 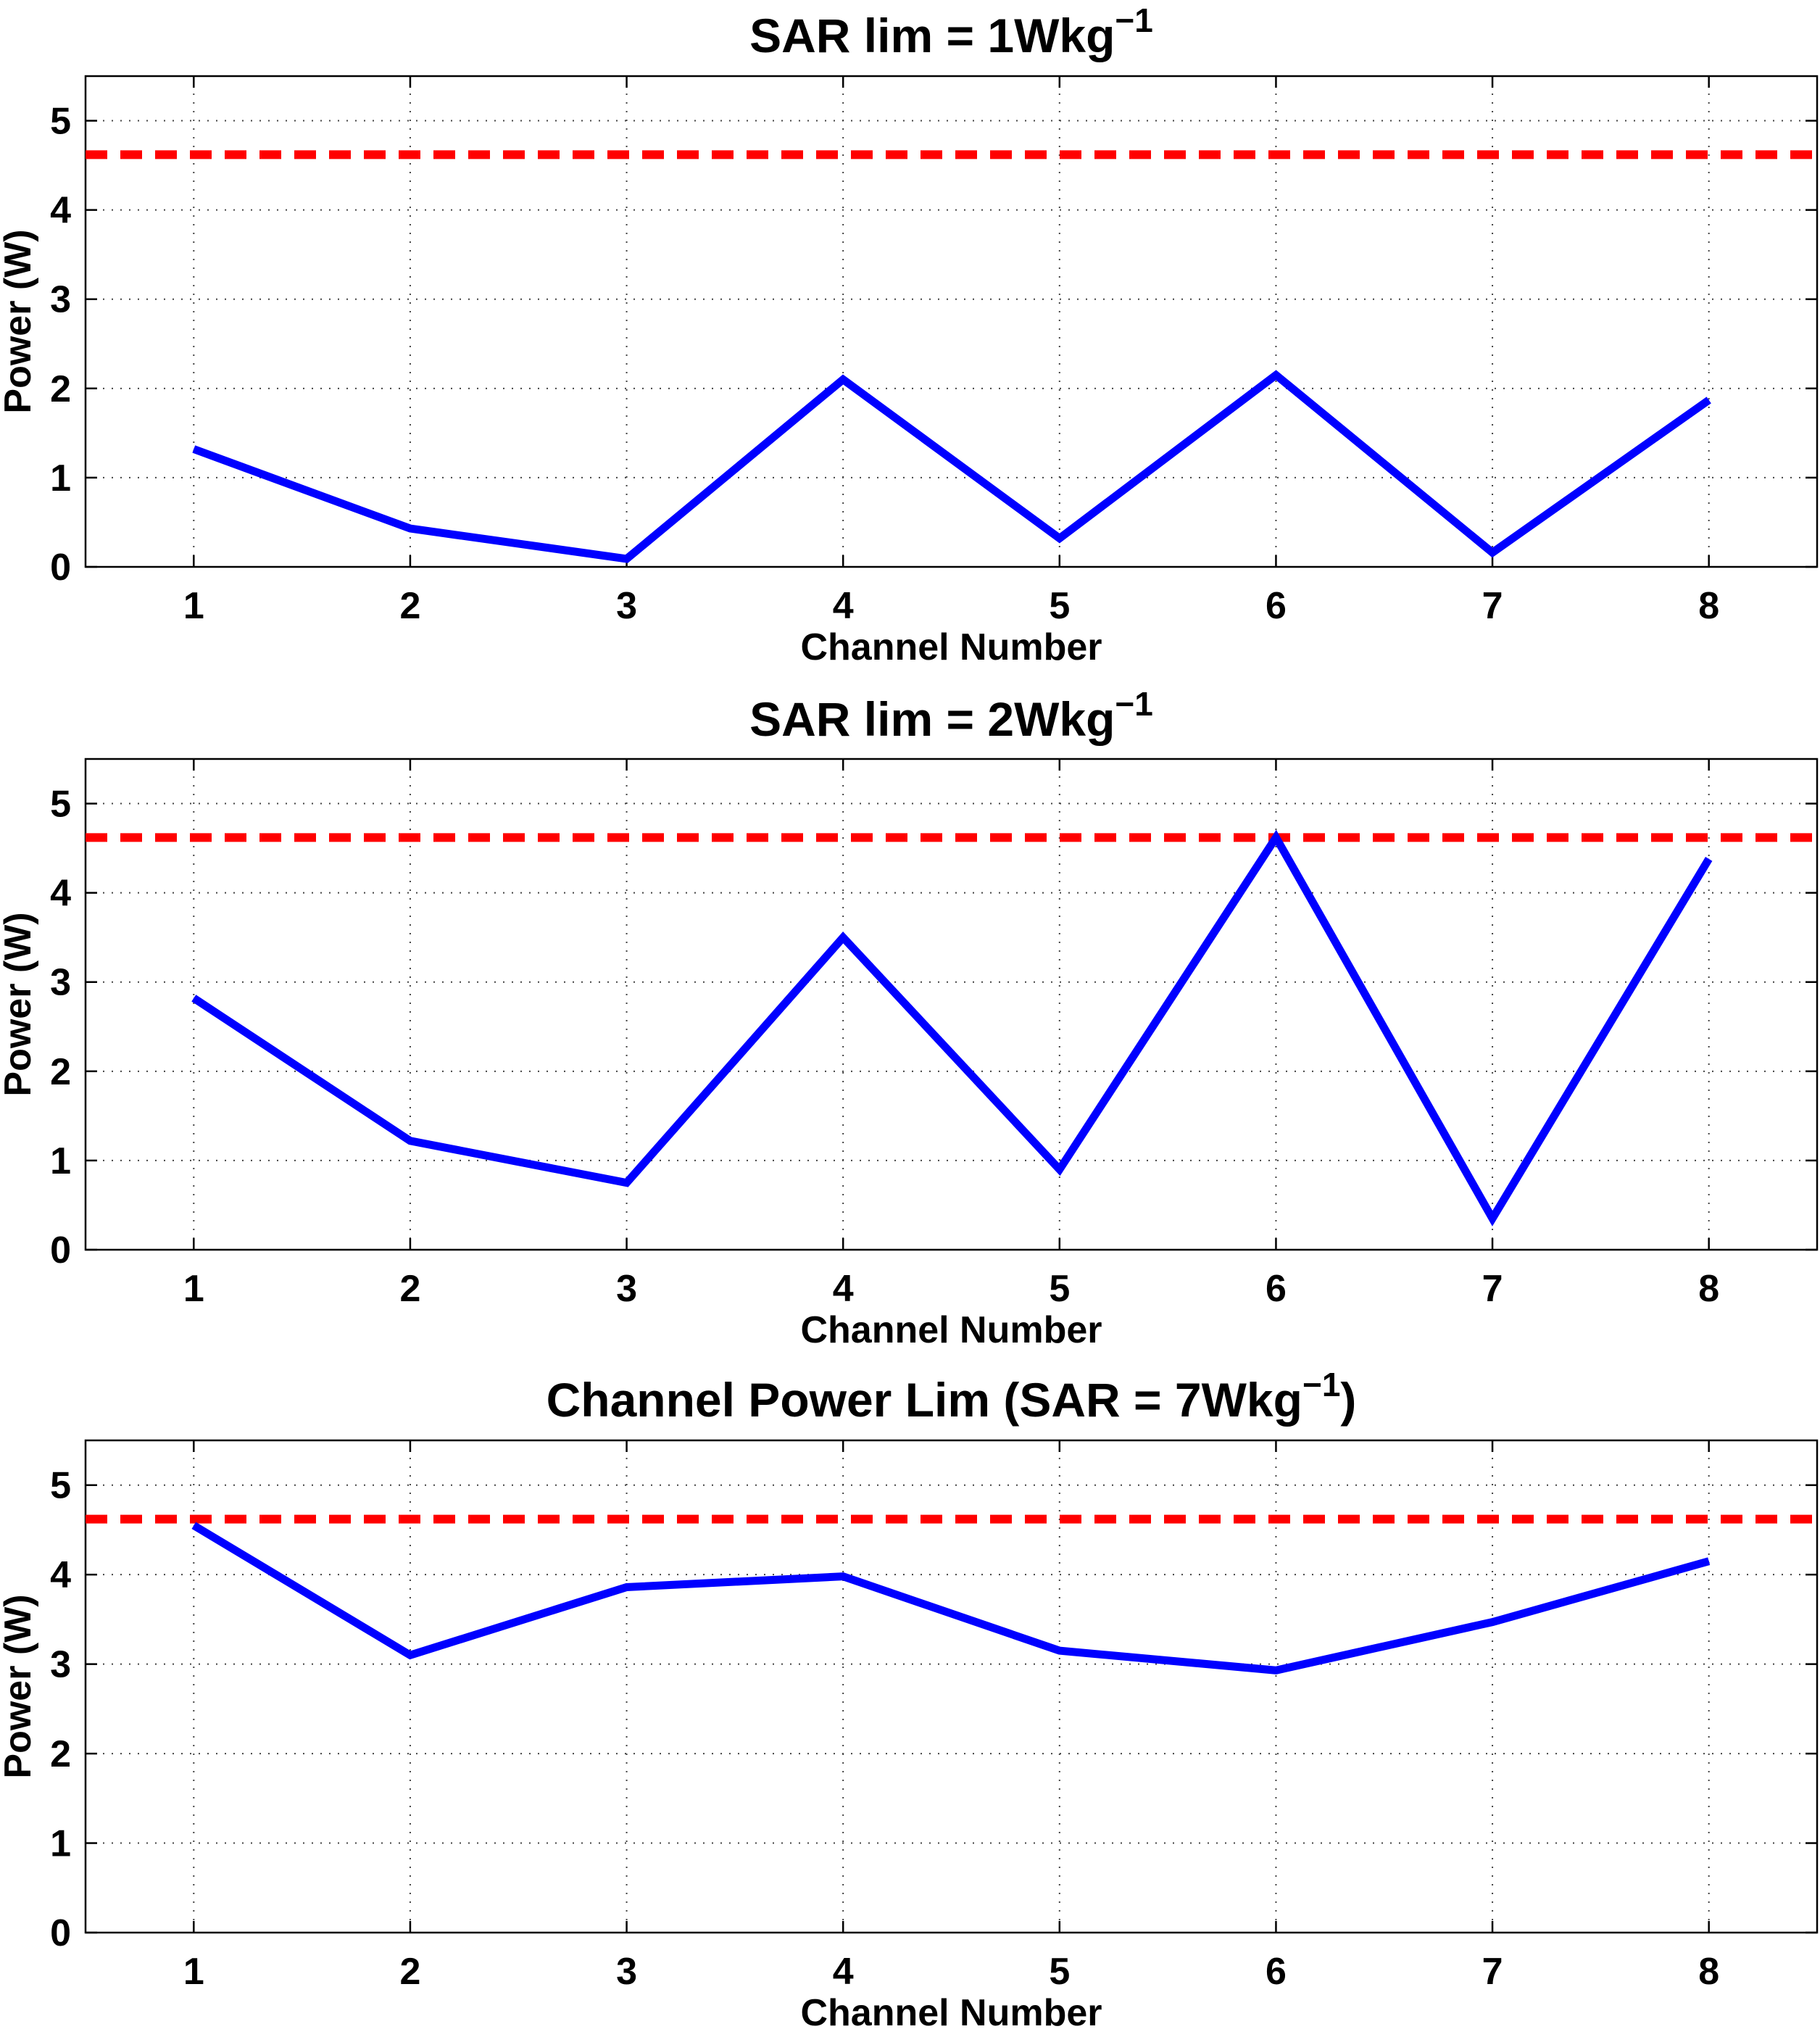 I want to click on title-suffix: ), so click(x=1348, y=1400).